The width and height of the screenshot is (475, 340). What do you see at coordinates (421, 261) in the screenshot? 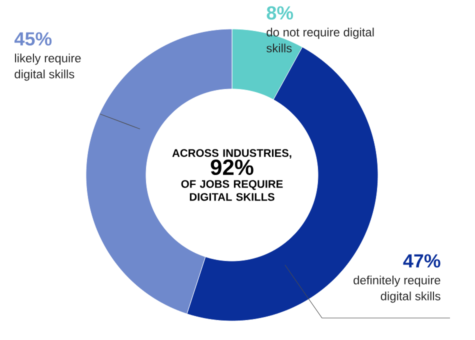
I see `data-label: 47%` at bounding box center [421, 261].